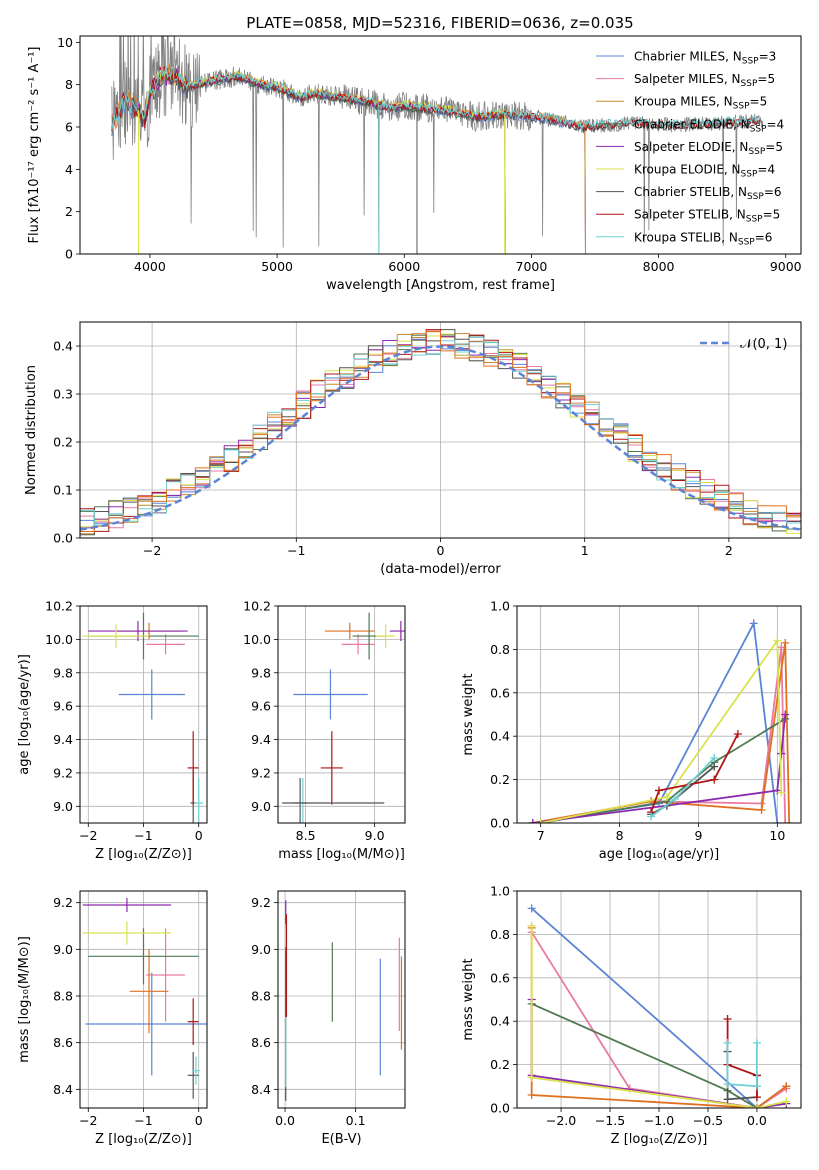  What do you see at coordinates (341, 1139) in the screenshot?
I see `x-axis-label: E(B-V)` at bounding box center [341, 1139].